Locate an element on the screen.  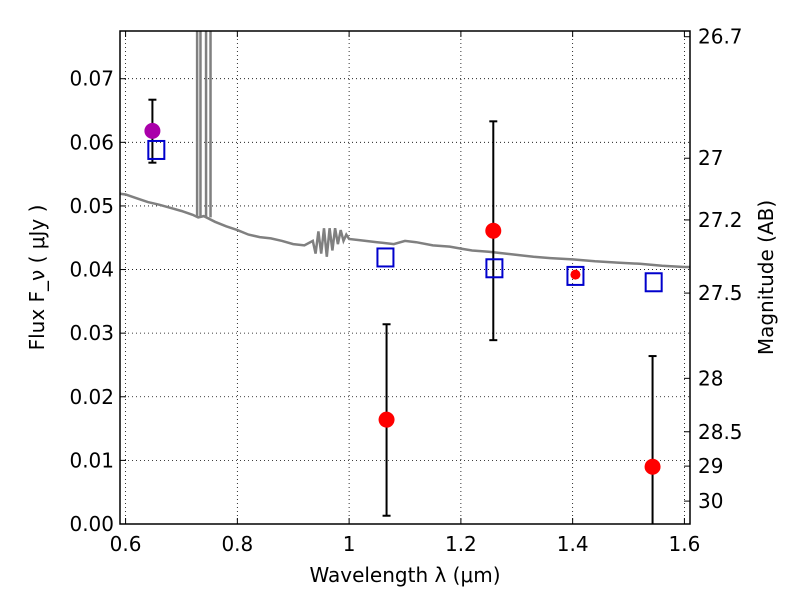
y-tick-label: 0.00 is located at coordinates (91, 524).